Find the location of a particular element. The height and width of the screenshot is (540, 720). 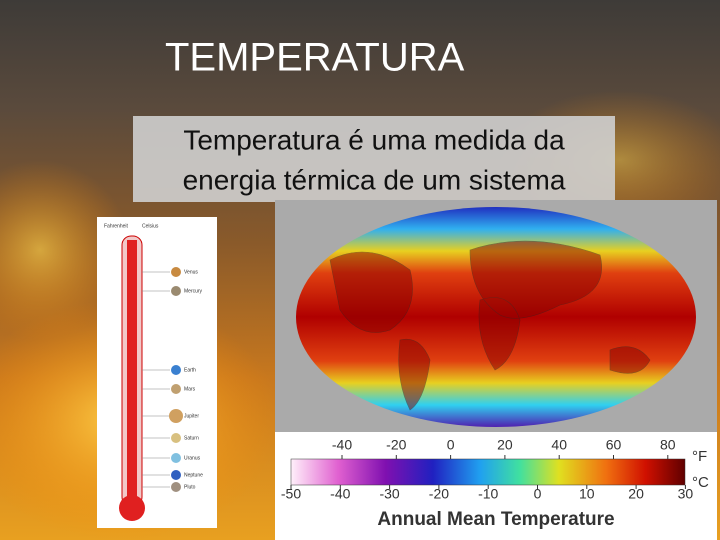

celsius-tick: -20 is located at coordinates (439, 494).